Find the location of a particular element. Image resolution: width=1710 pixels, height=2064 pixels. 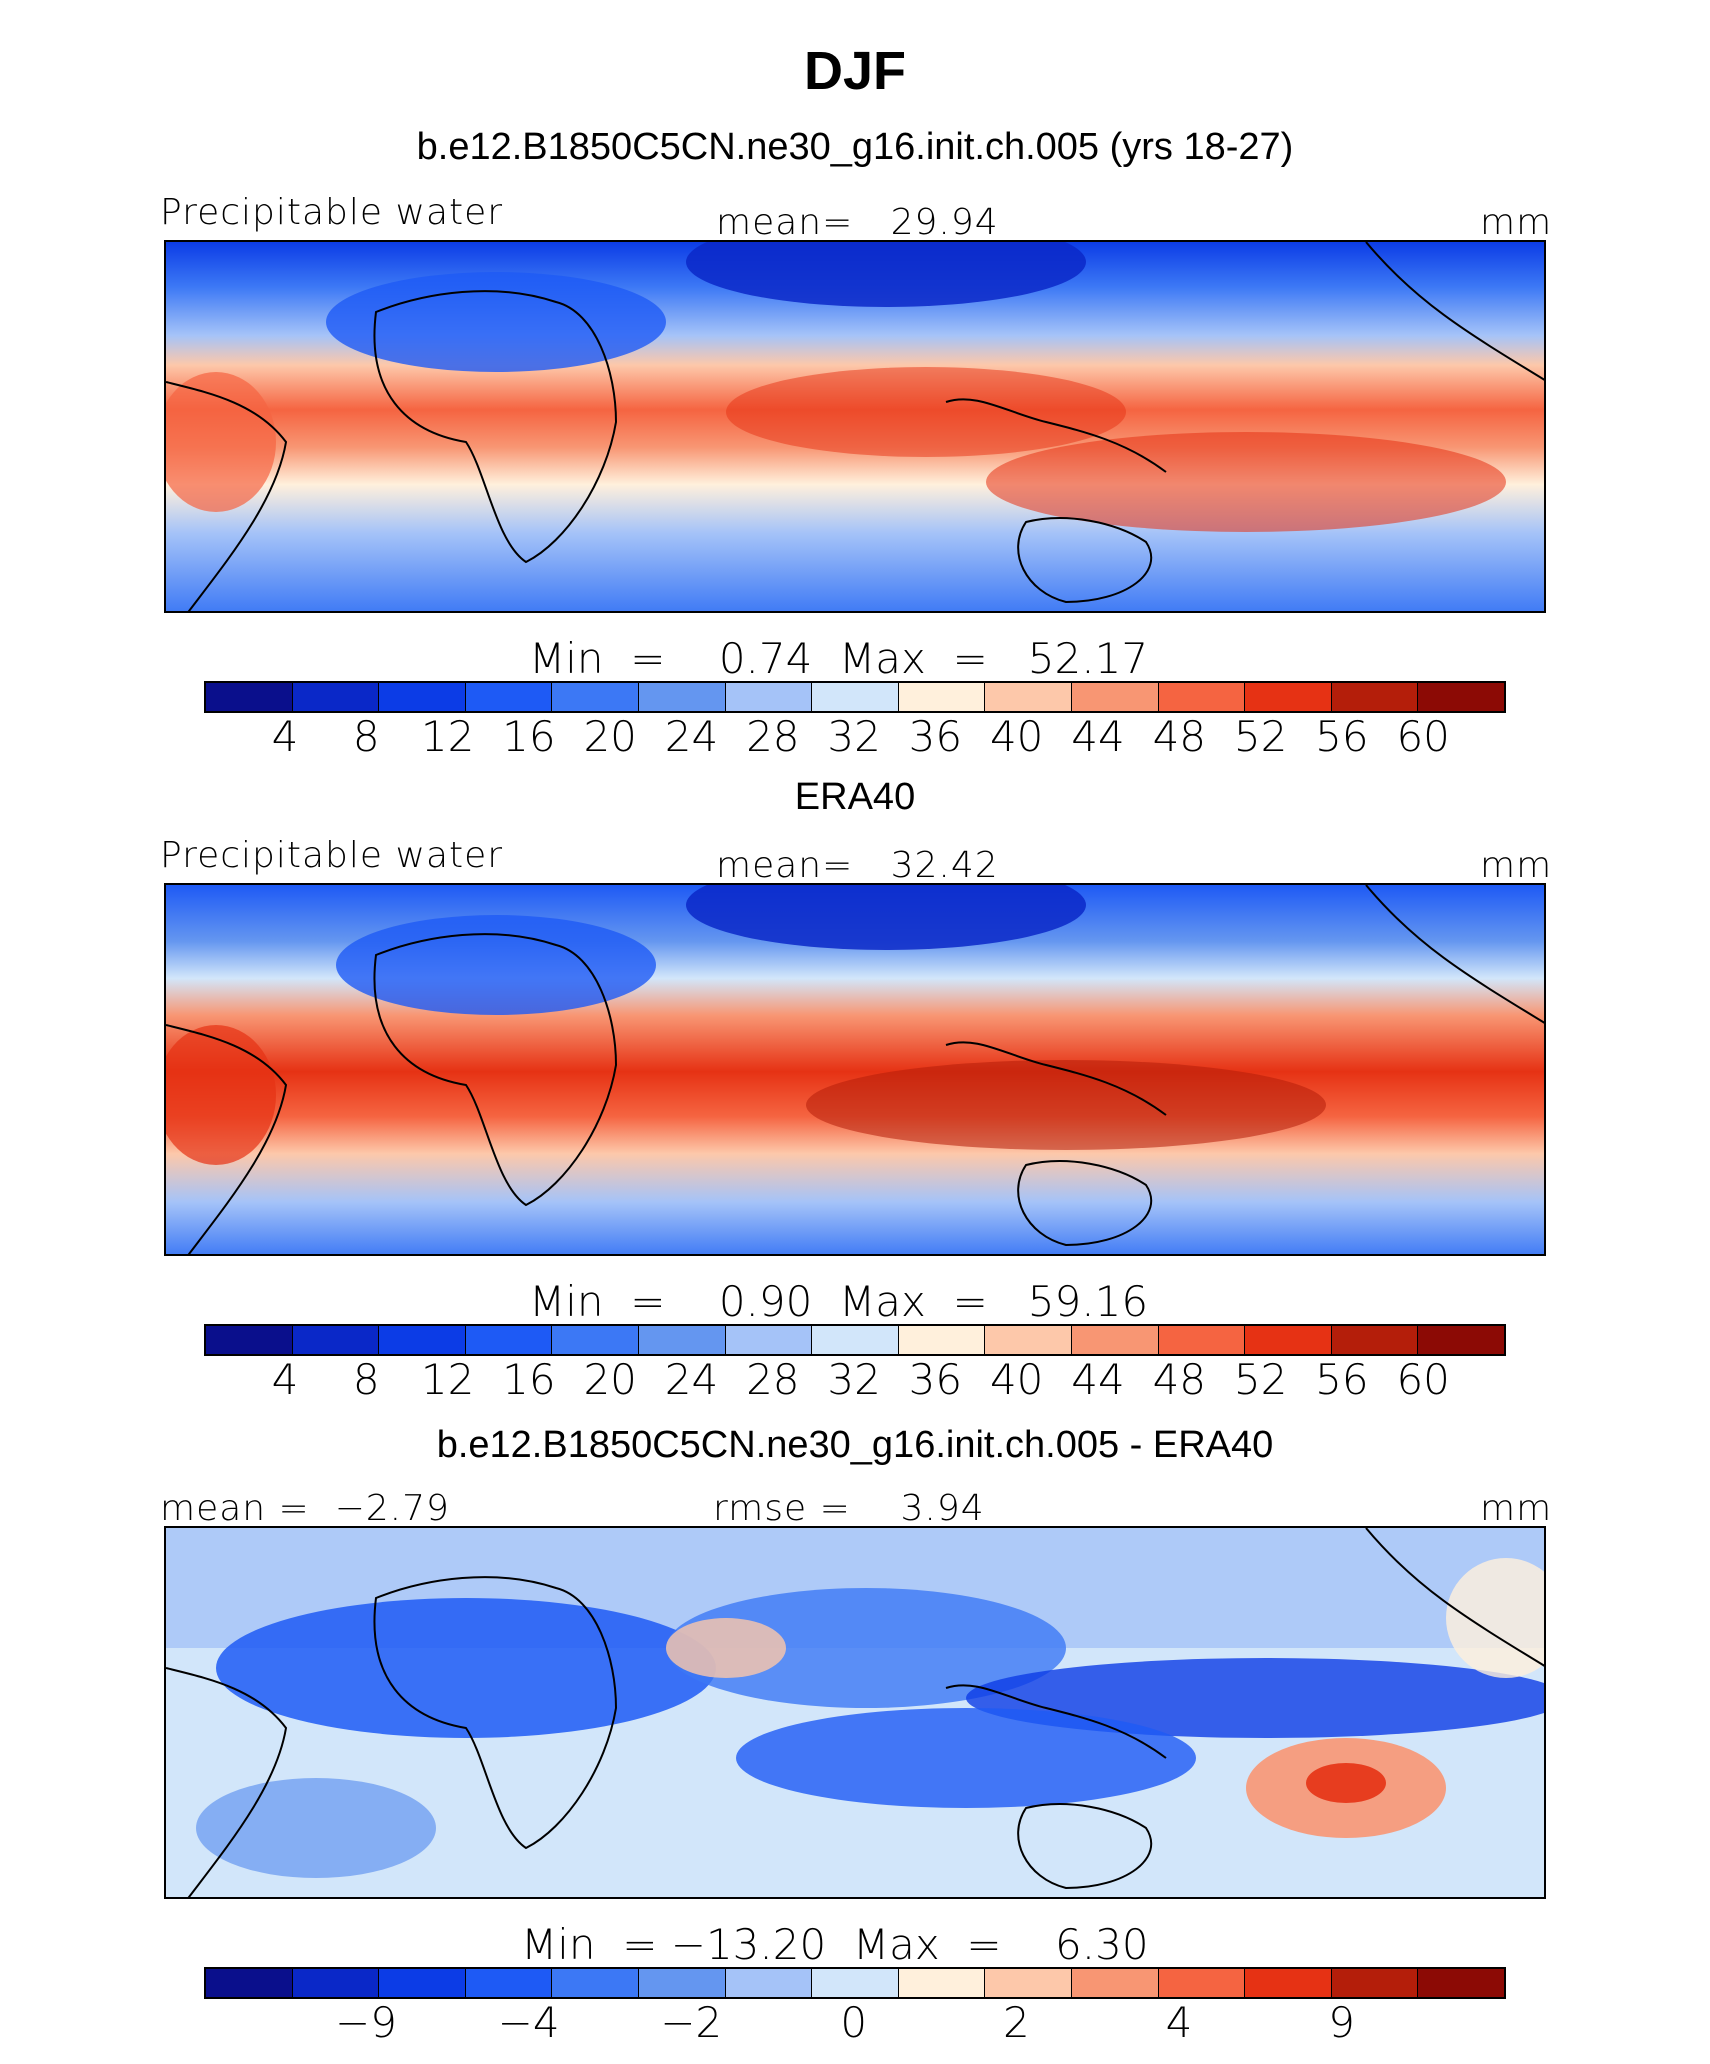

panel-2-colorbar-ticks: 4 8 12 16 20 24 28 32 36 40 44 48 52 56 60 is located at coordinates (855, 1385).